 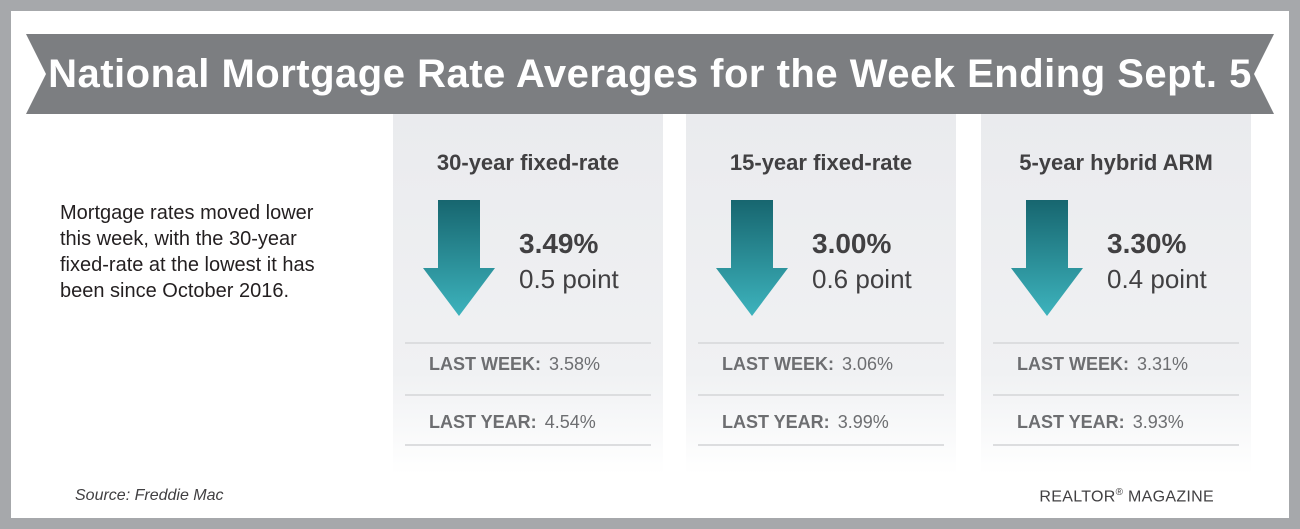 I want to click on last-week-value: 3.58%, so click(x=575, y=364).